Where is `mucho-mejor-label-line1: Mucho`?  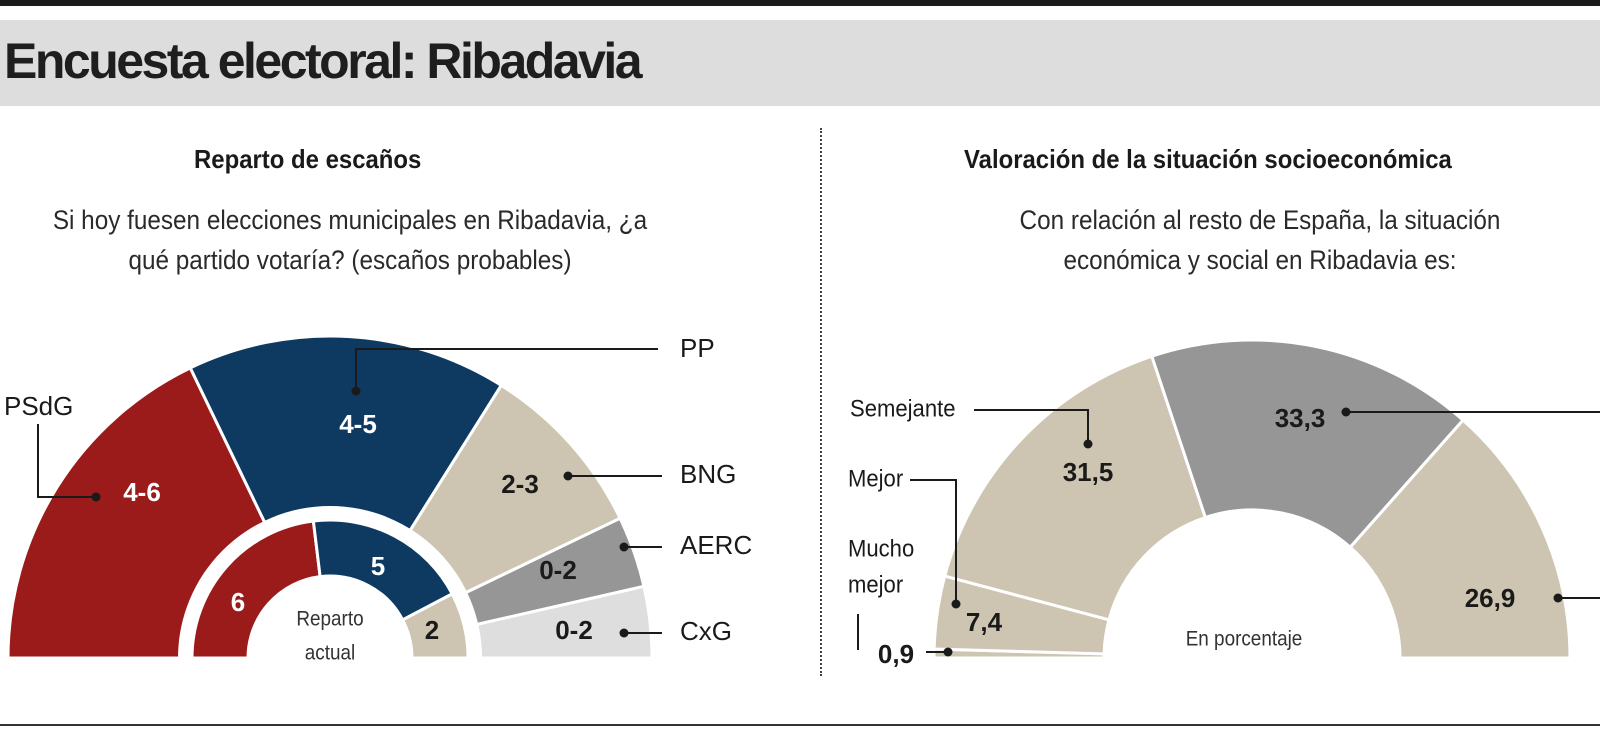
mucho-mejor-label-line1: Mucho is located at coordinates (881, 547).